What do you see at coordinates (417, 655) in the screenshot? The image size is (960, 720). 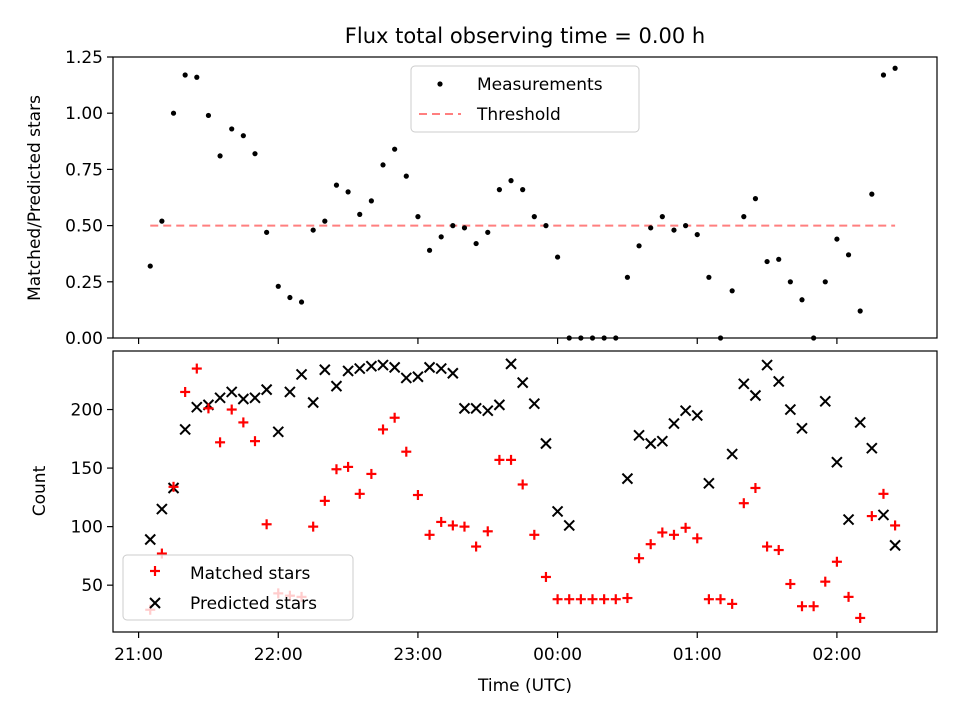 I see `x-tick-label: 23:00` at bounding box center [417, 655].